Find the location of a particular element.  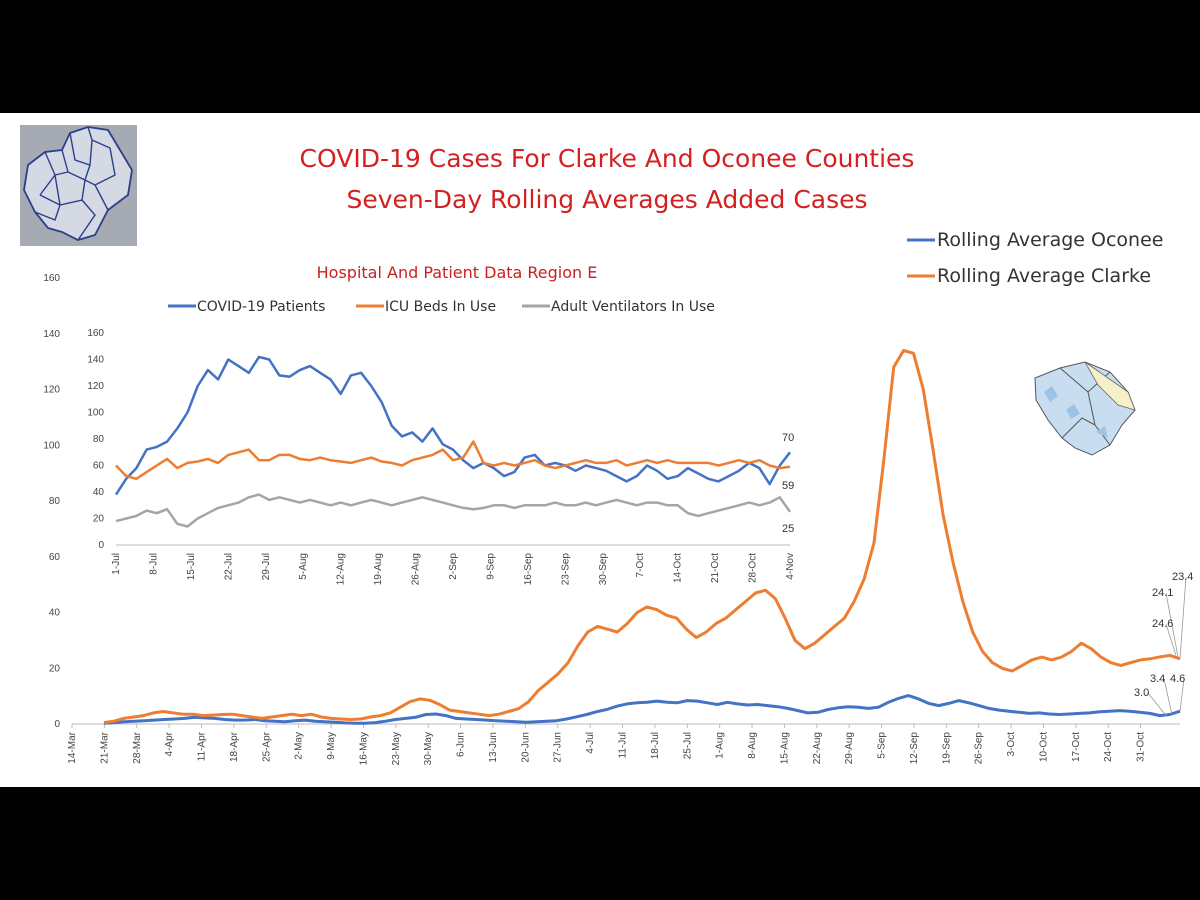

end-value-label: 3.4 is located at coordinates (1157, 679).